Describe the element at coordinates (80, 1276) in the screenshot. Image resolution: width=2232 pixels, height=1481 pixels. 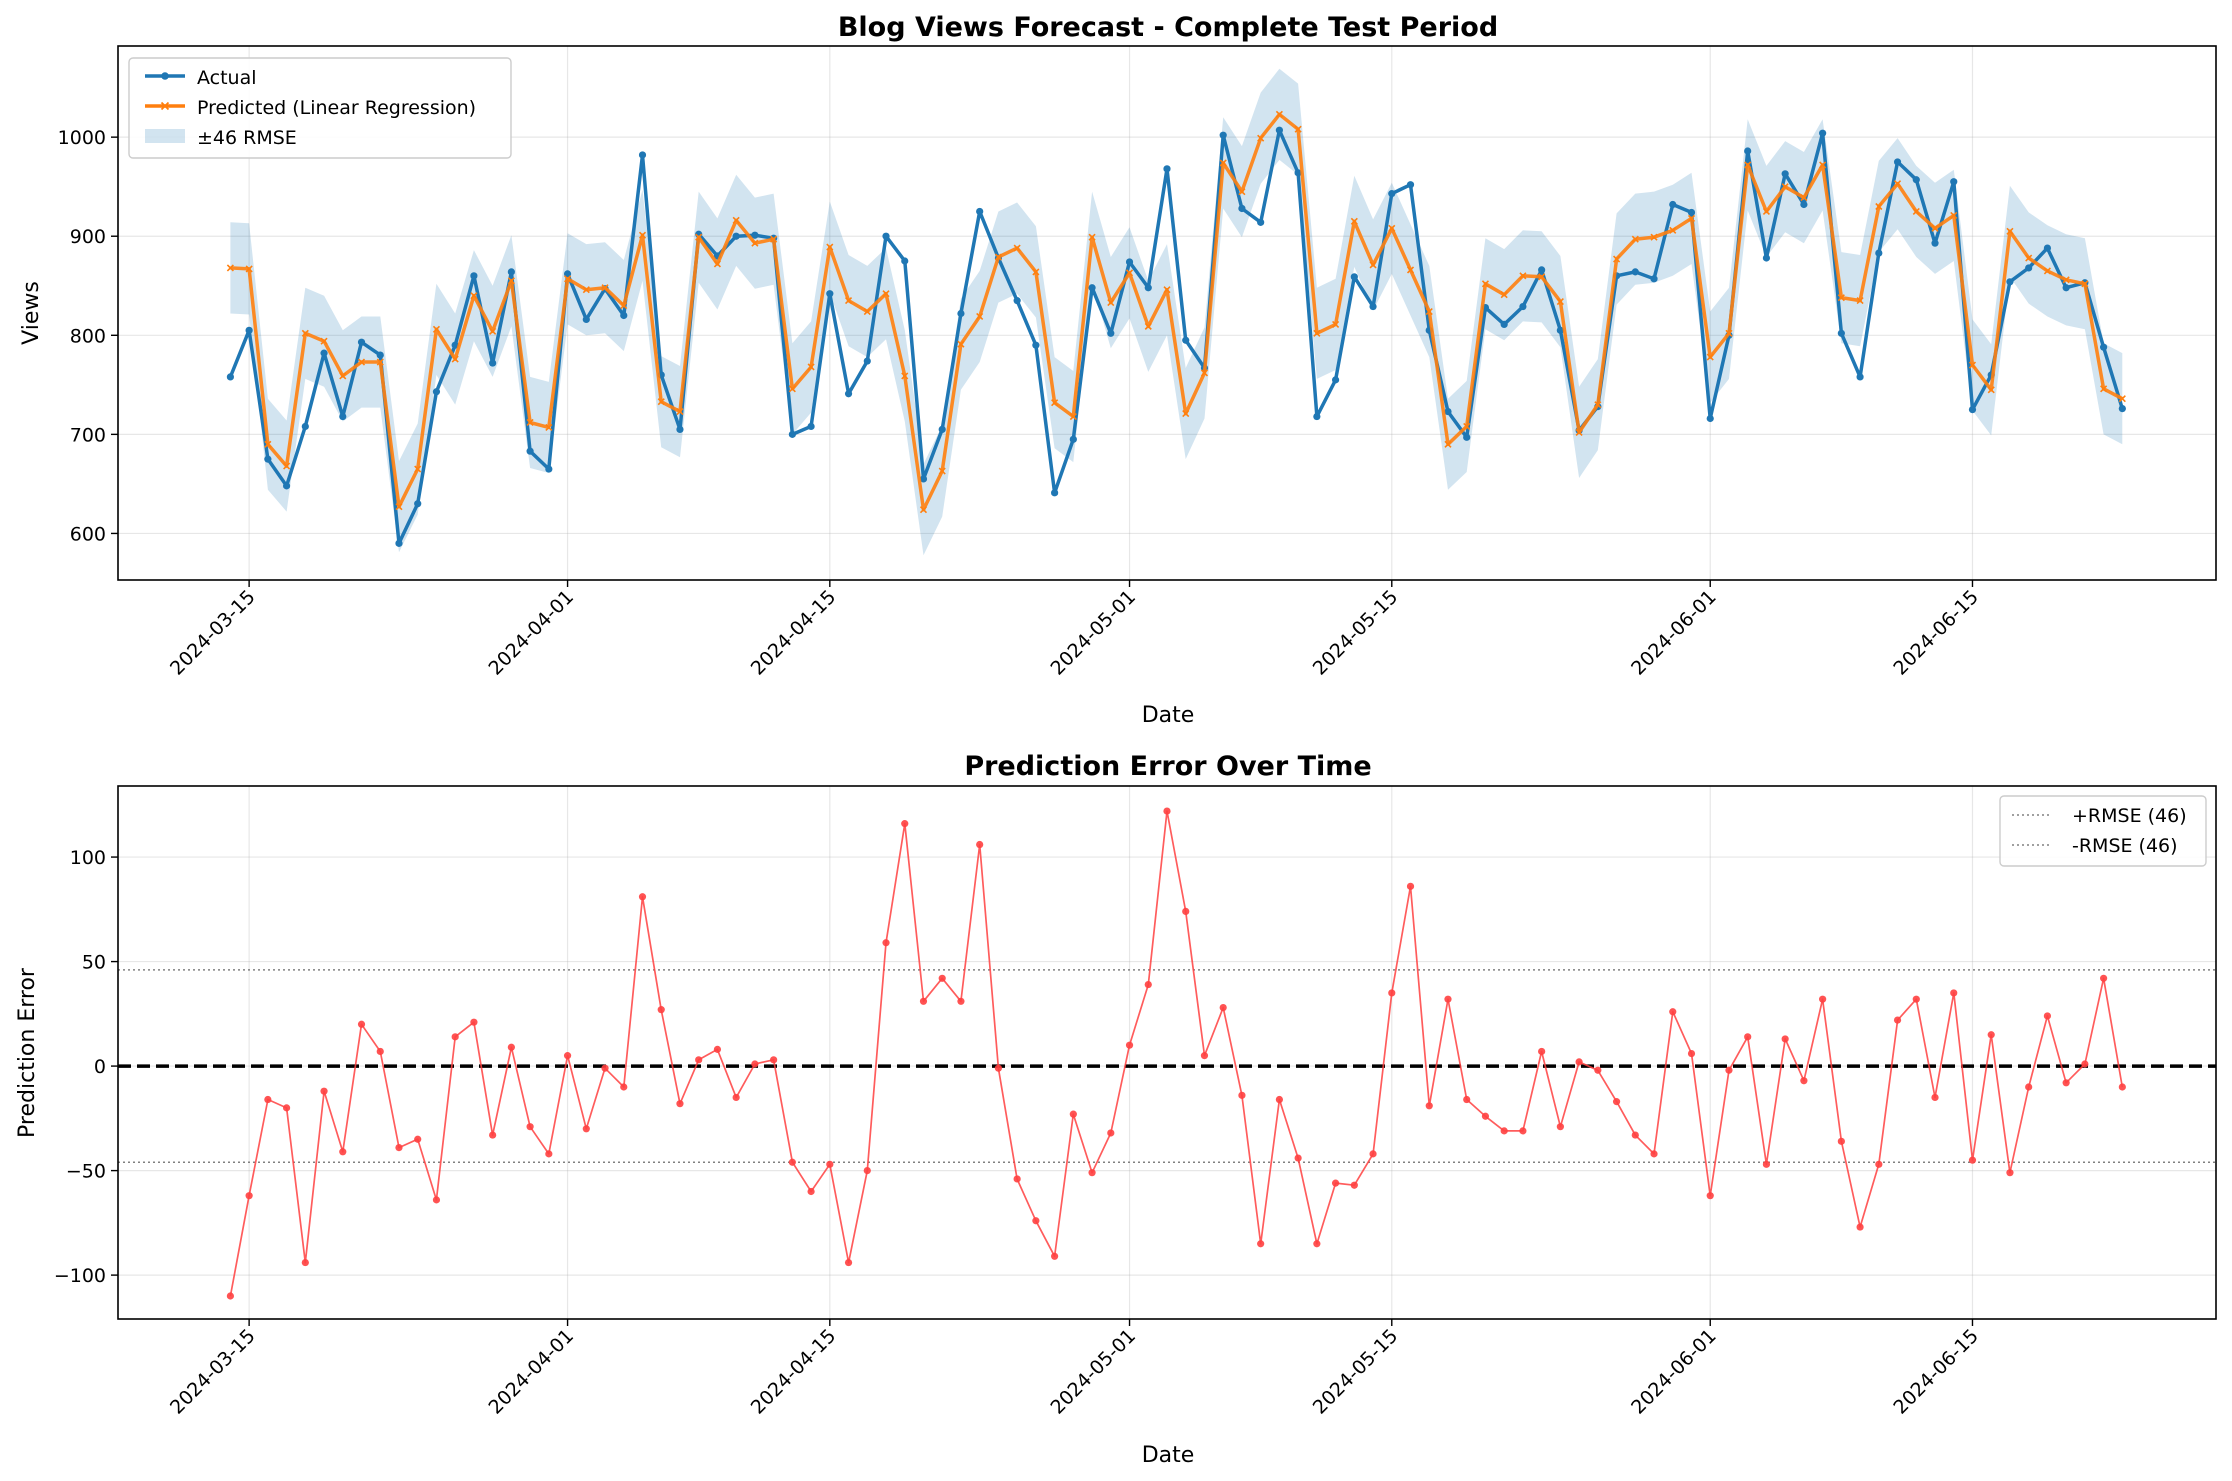
I see `y-tick-label: −100` at that location.